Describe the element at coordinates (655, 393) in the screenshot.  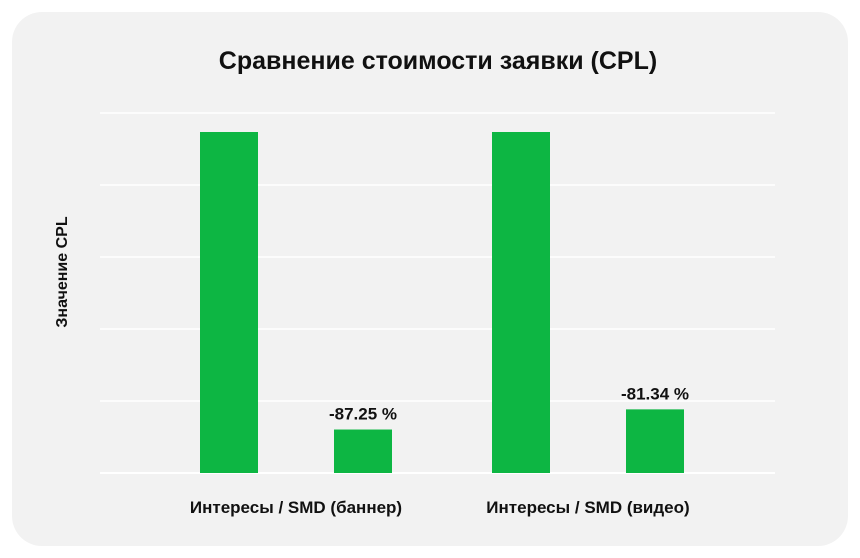
I see `data-label-2-2: -81.34 %` at that location.